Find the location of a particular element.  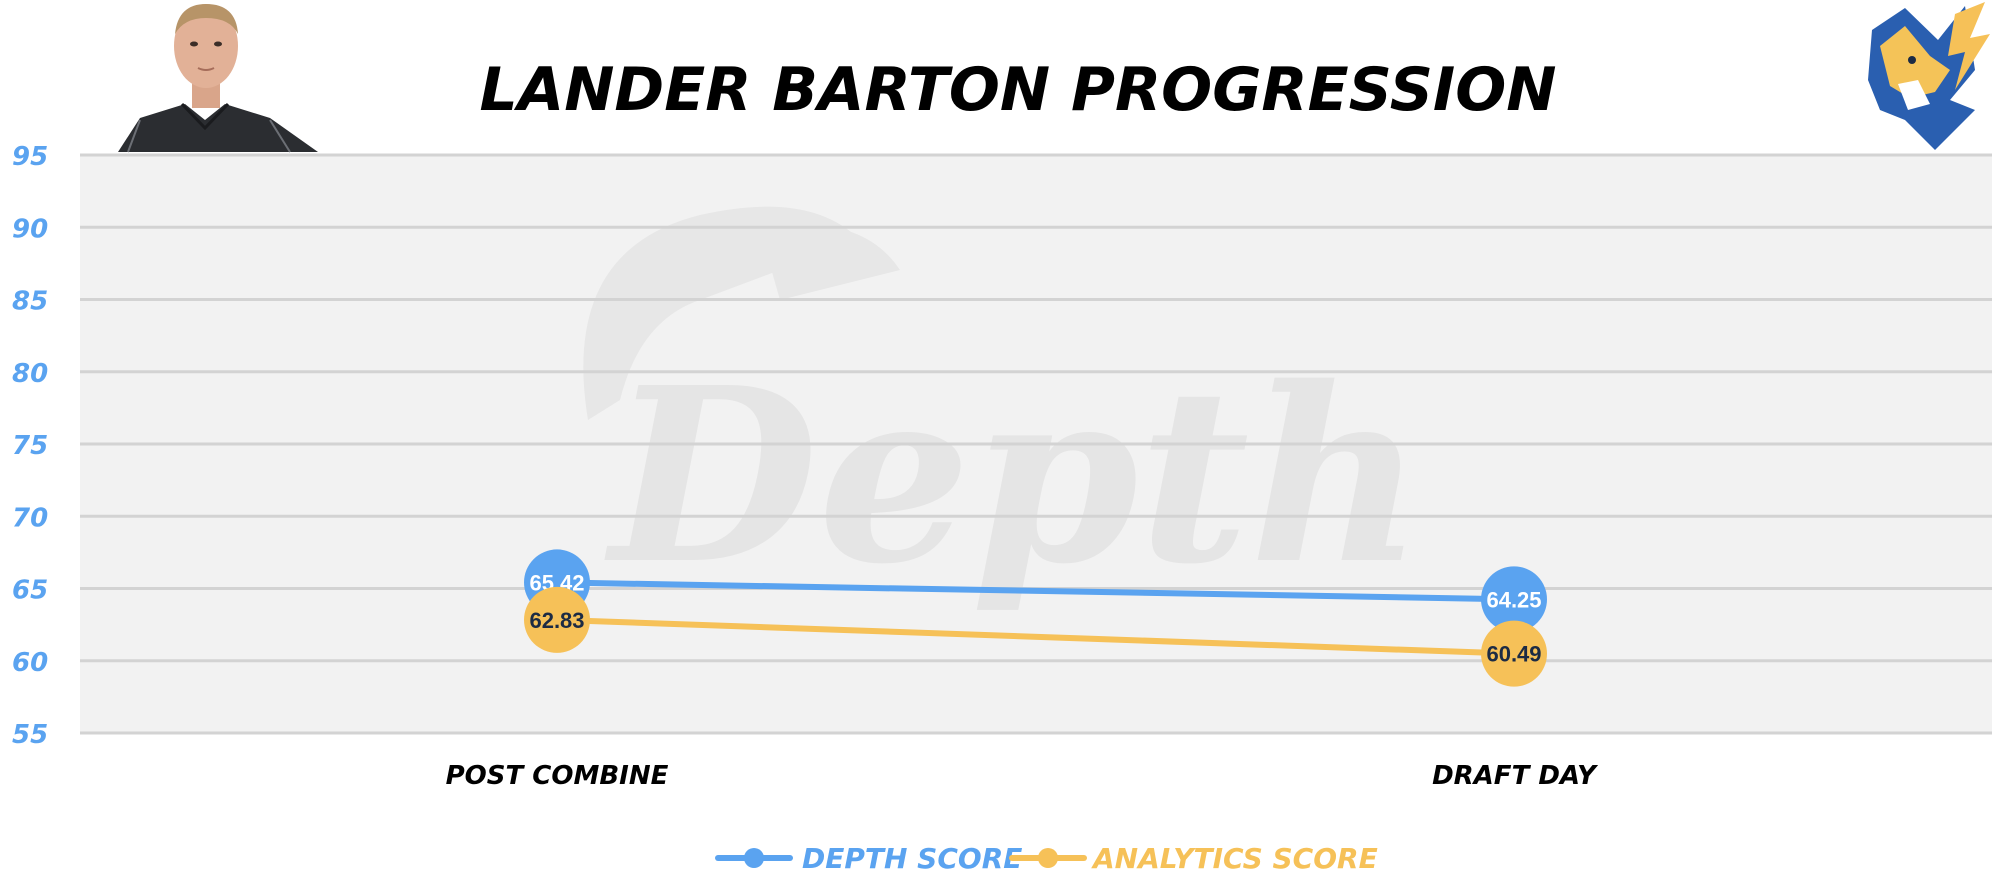

y-axis: 95 90 85 80 75 70 65 60 55 is located at coordinates (30, 446).